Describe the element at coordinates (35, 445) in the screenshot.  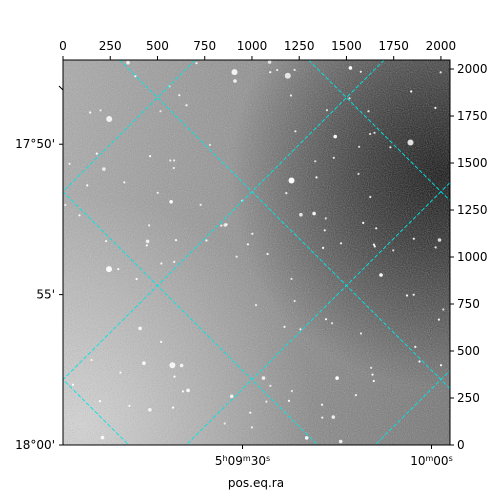
I see `dec-tick-label: 18°00'` at that location.